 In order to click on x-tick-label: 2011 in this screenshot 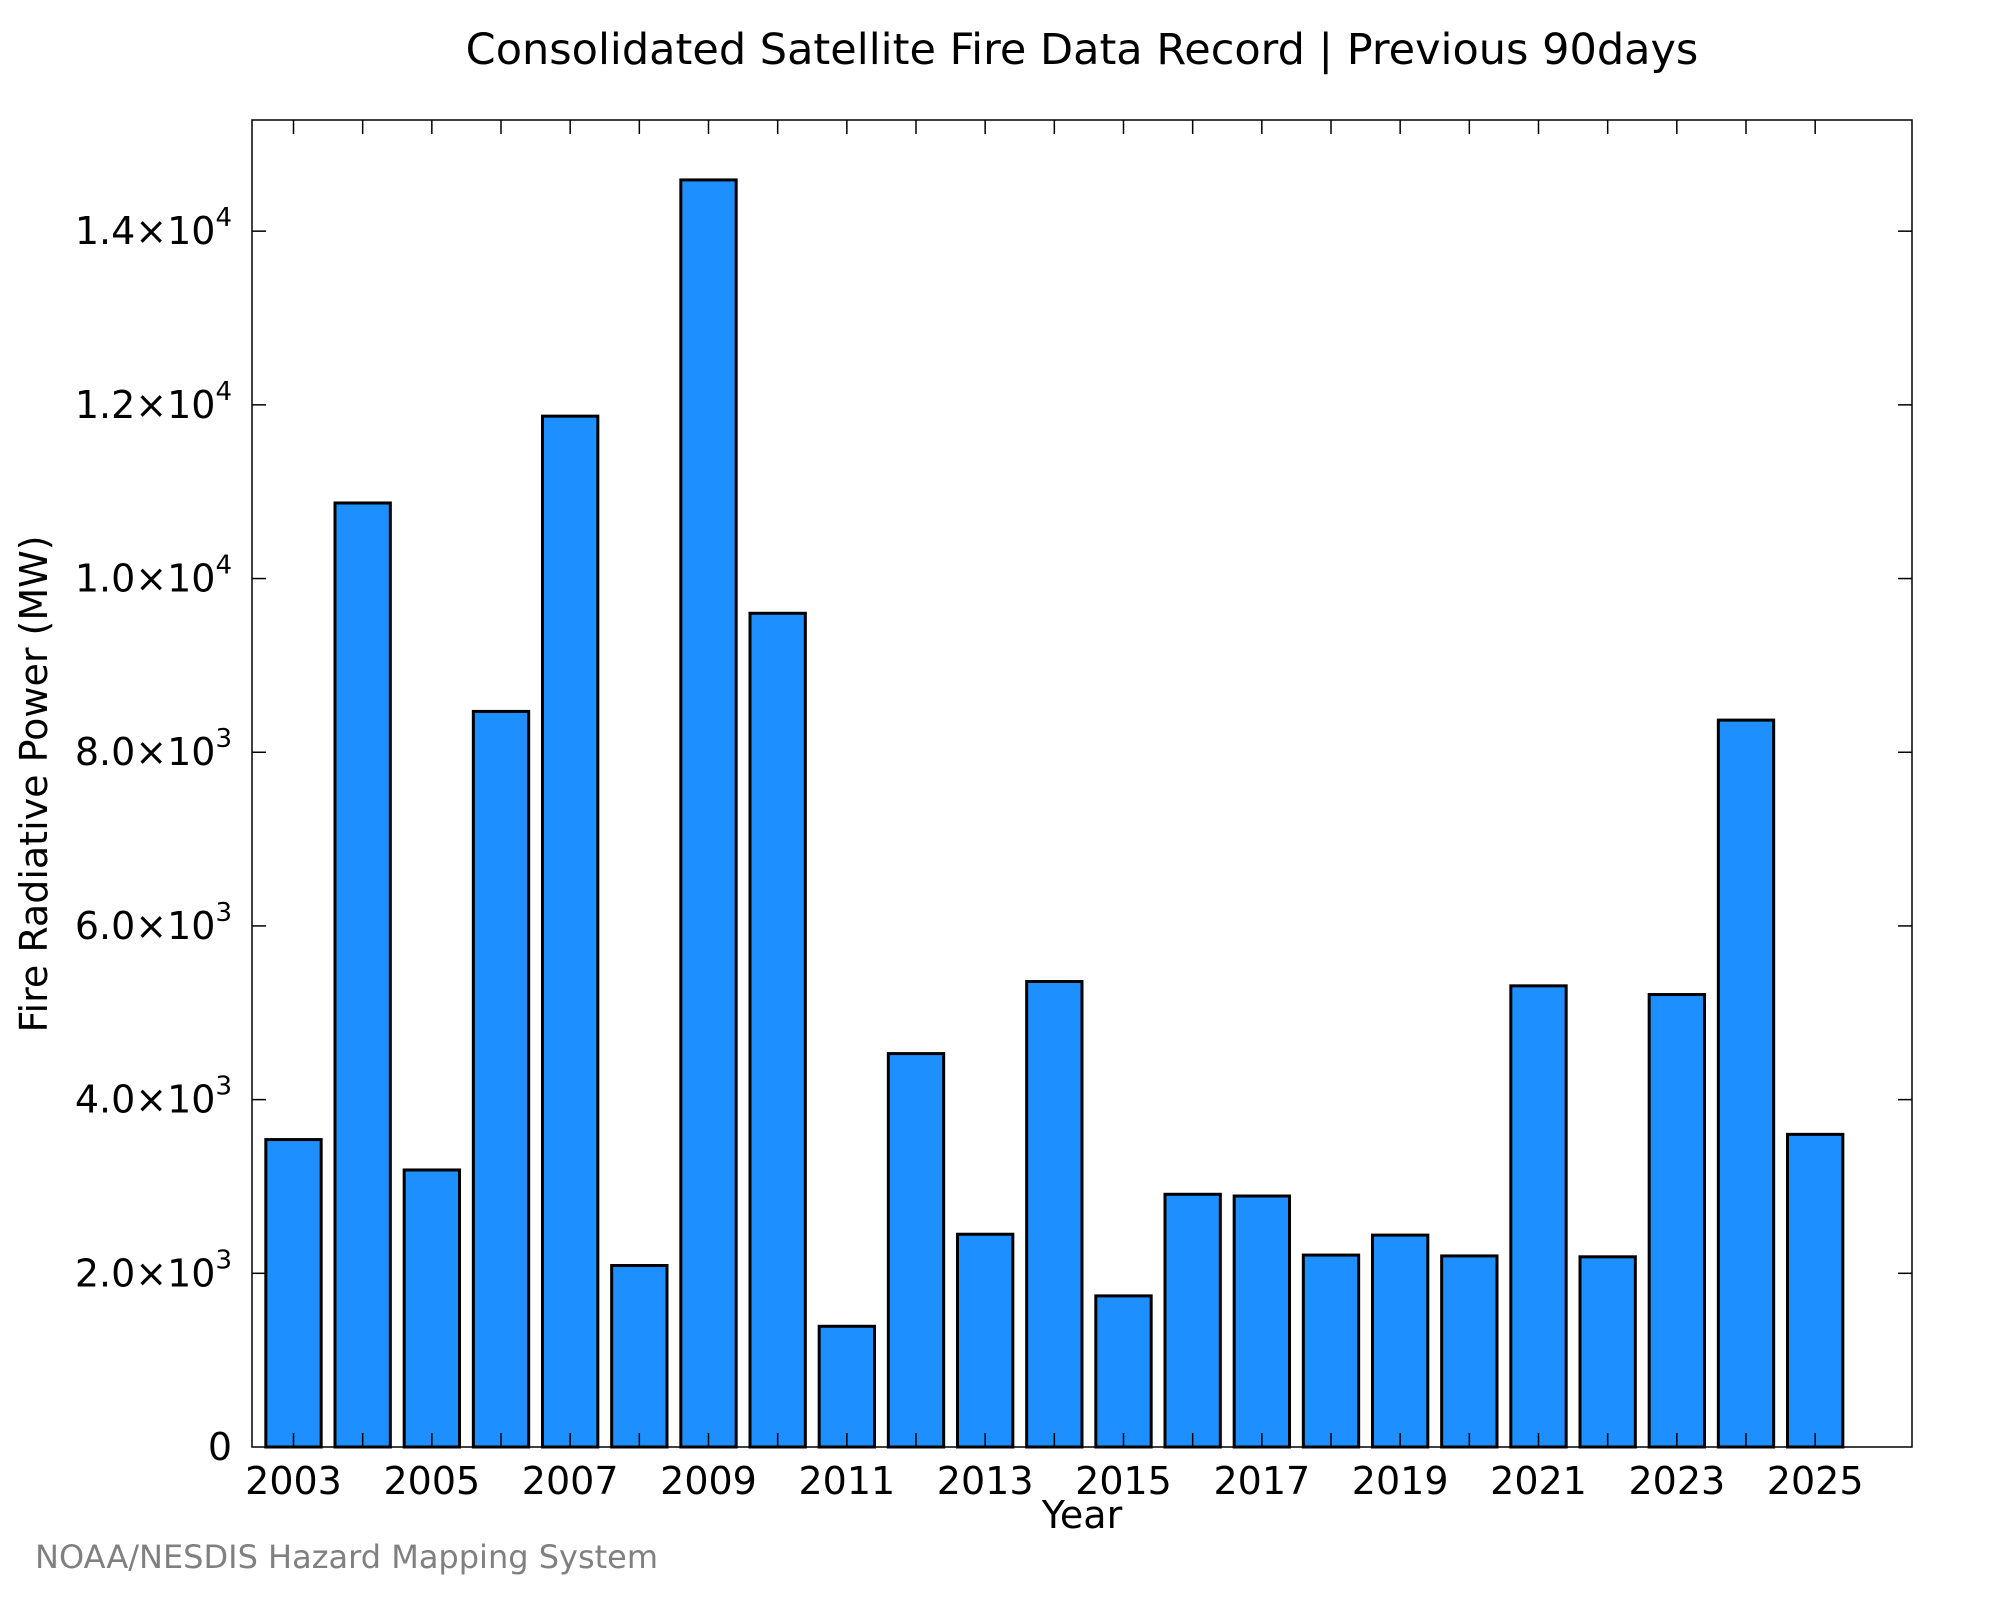, I will do `click(846, 1481)`.